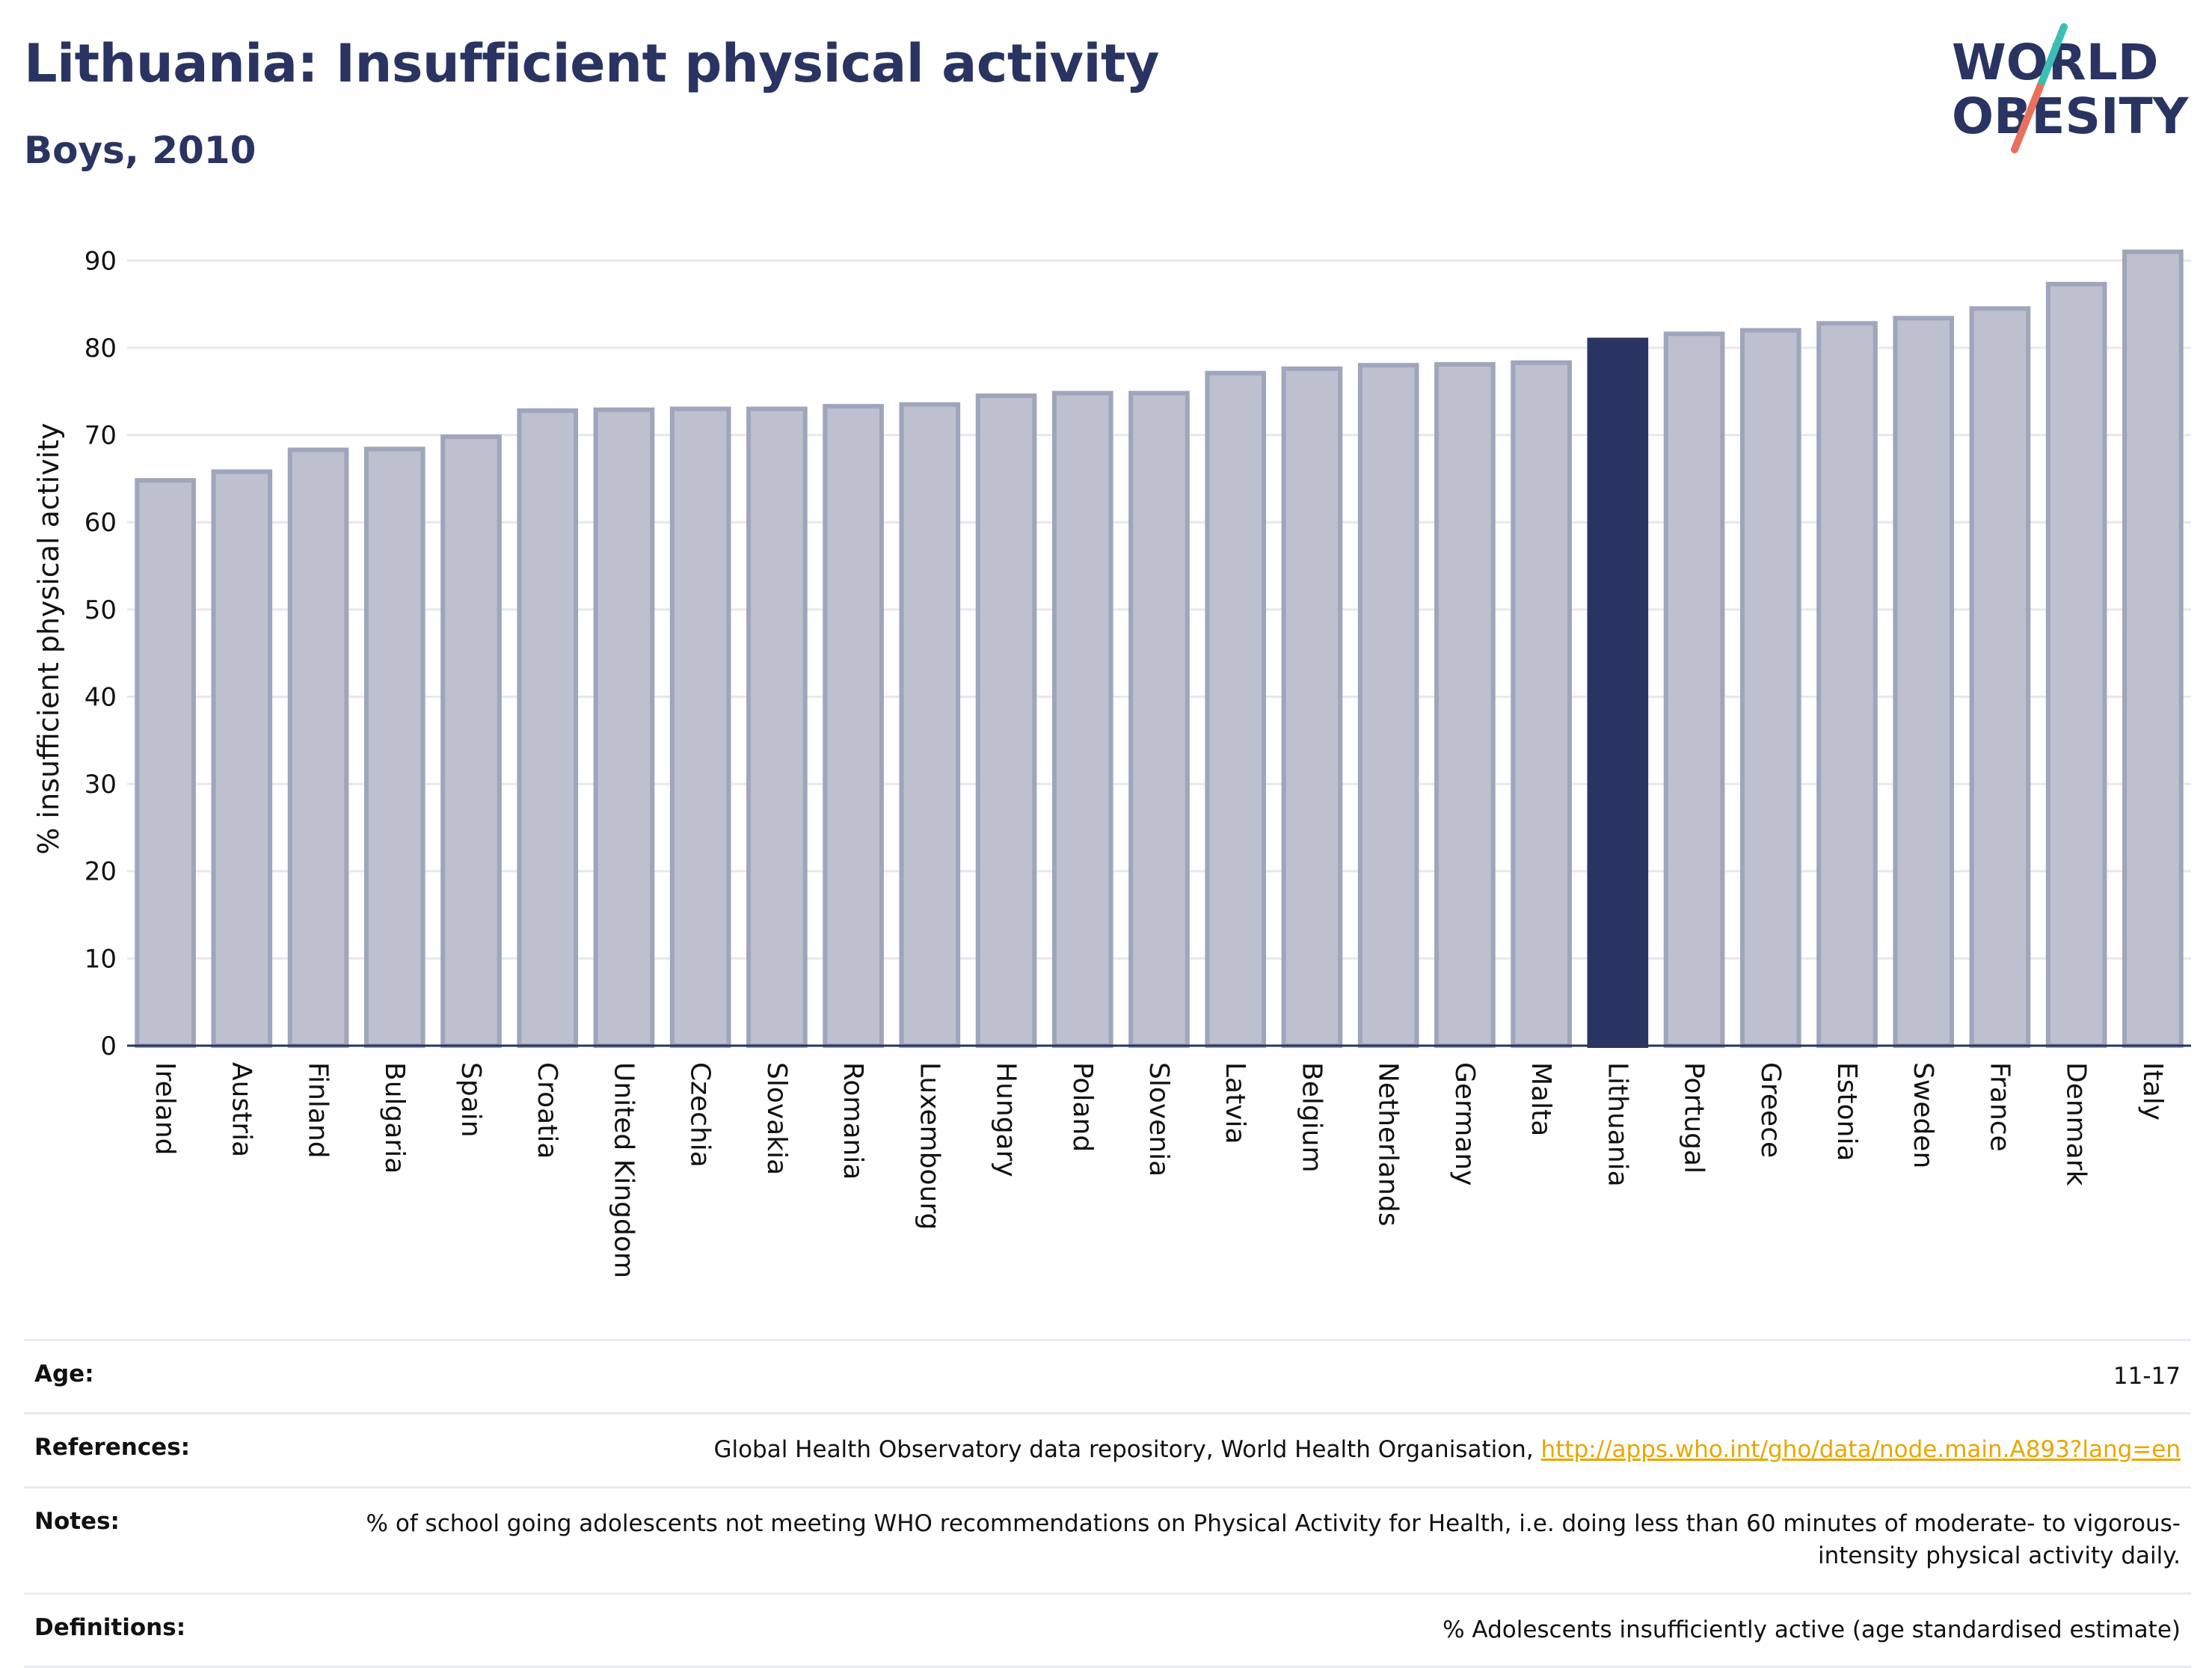 This screenshot has width=2212, height=1668. What do you see at coordinates (77, 1521) in the screenshot?
I see `notes-label: Notes:` at bounding box center [77, 1521].